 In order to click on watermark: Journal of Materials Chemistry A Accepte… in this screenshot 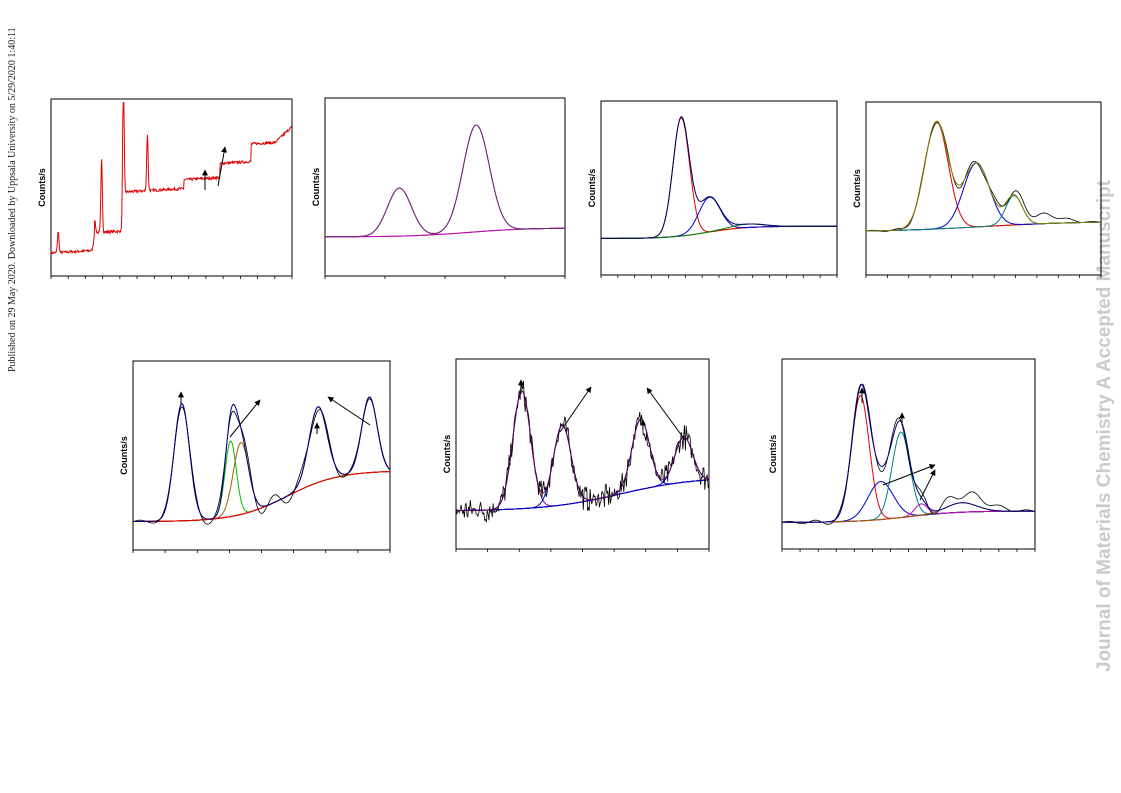, I will do `click(1104, 425)`.